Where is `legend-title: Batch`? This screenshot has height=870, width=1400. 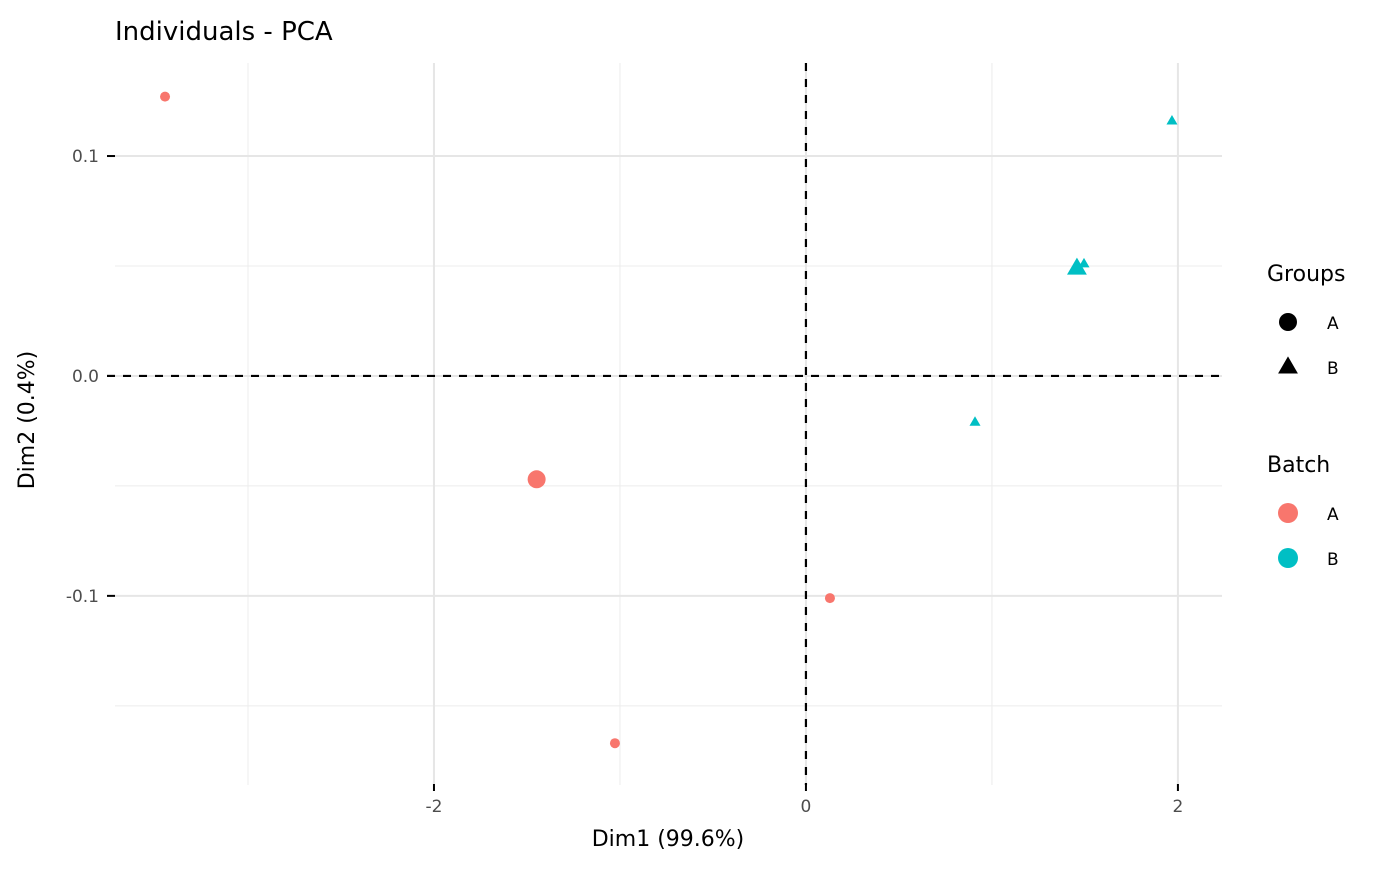 legend-title: Batch is located at coordinates (1298, 465).